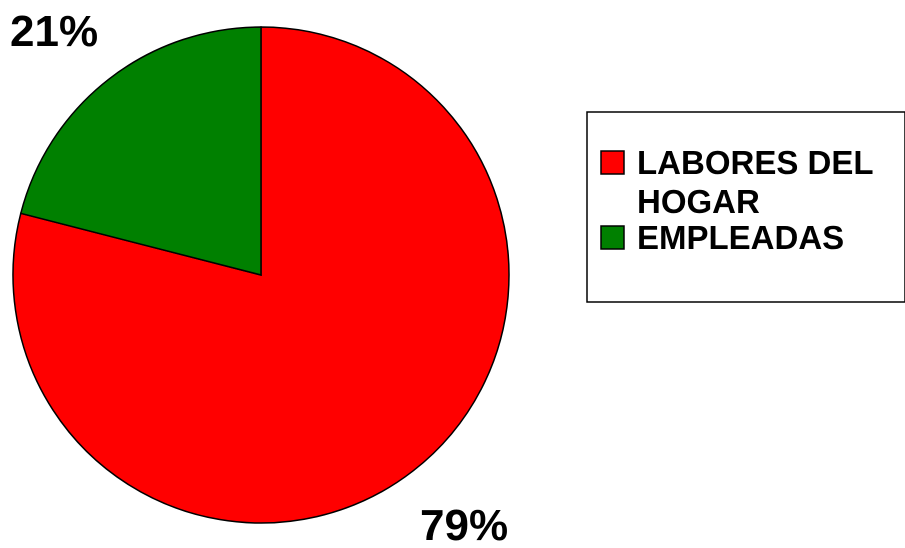  I want to click on legend-label-labores-del-hogar-line2: HOGAR, so click(698, 201).